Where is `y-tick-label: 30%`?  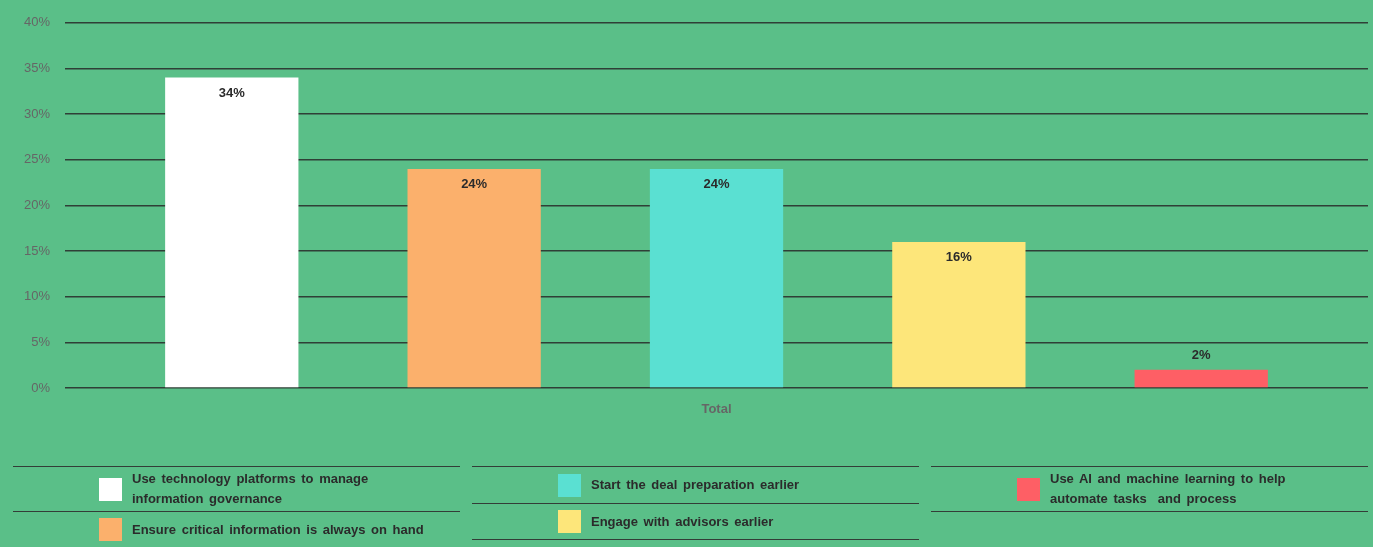 y-tick-label: 30% is located at coordinates (37, 113).